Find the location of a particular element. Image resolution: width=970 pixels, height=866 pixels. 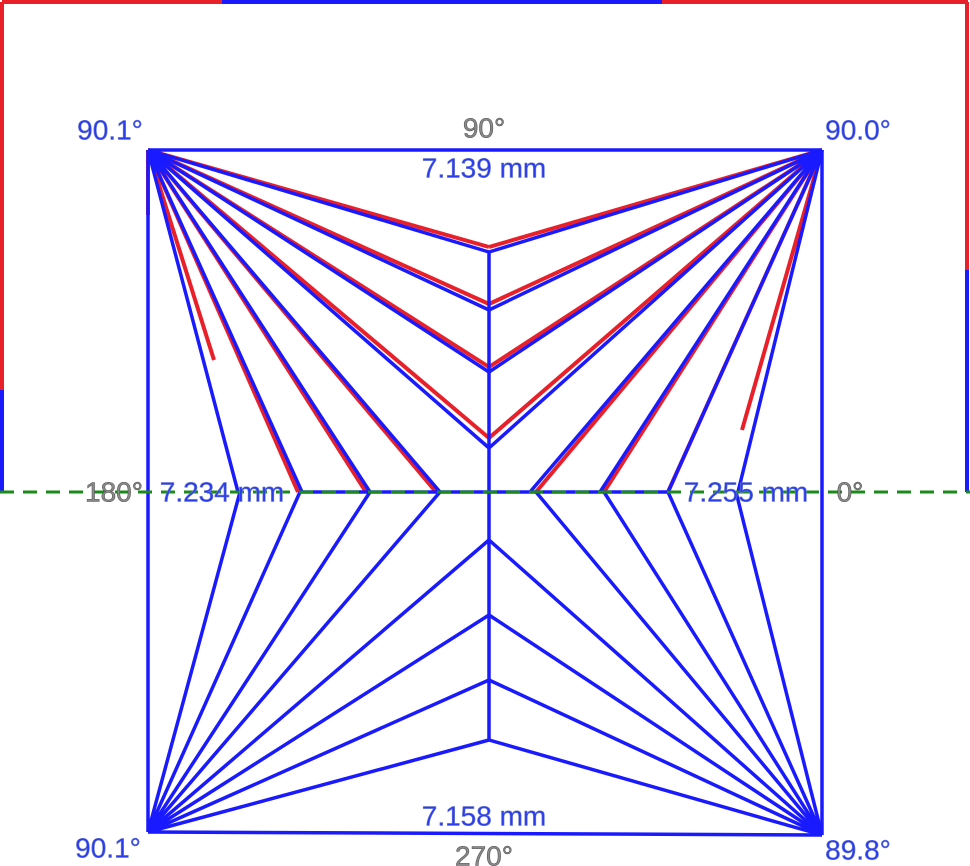

direction-label: 270° is located at coordinates (484, 853).